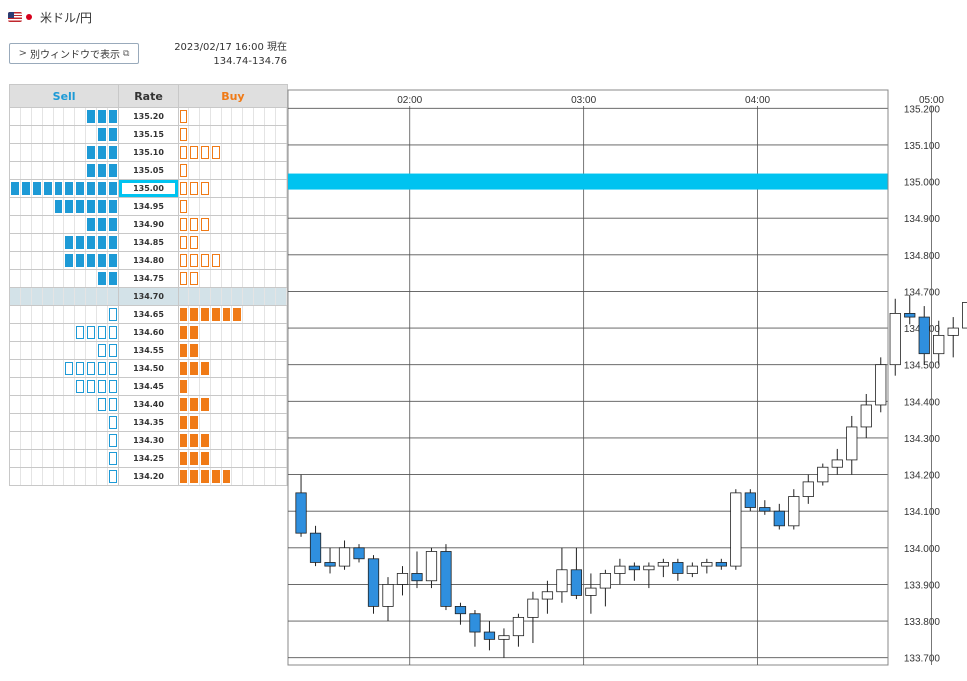 Image resolution: width=967 pixels, height=681 pixels. Describe the element at coordinates (148, 260) in the screenshot. I see `rate-cell: 134.80` at that location.